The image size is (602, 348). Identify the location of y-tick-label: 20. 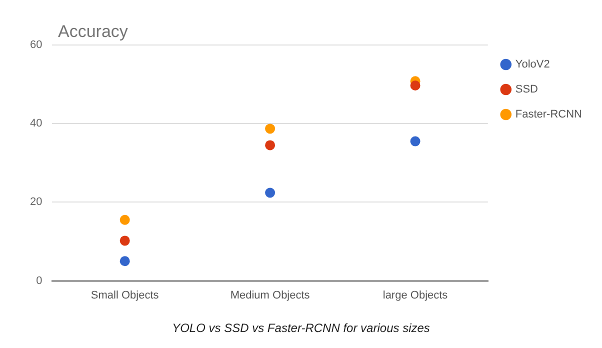
(36, 202).